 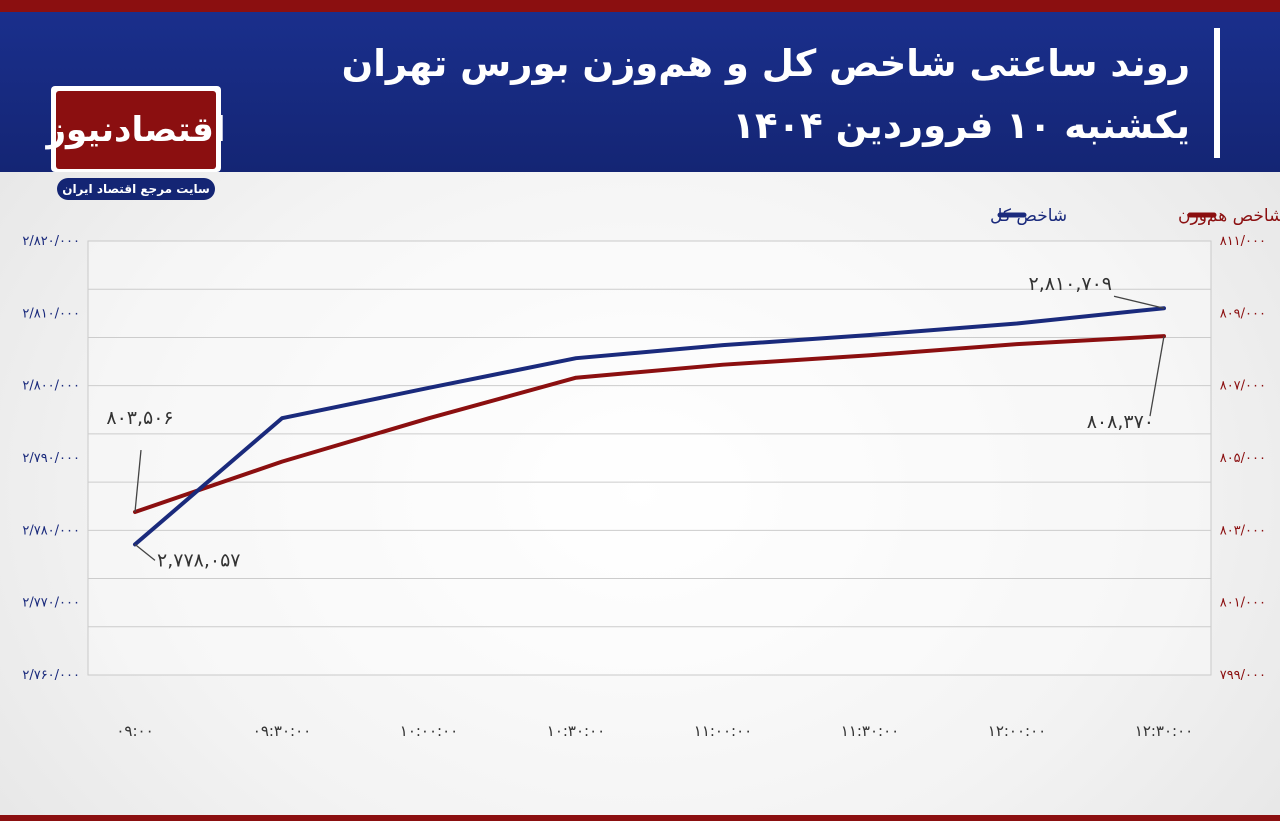 What do you see at coordinates (640, 818) in the screenshot?
I see `bottom-accent-strip` at bounding box center [640, 818].